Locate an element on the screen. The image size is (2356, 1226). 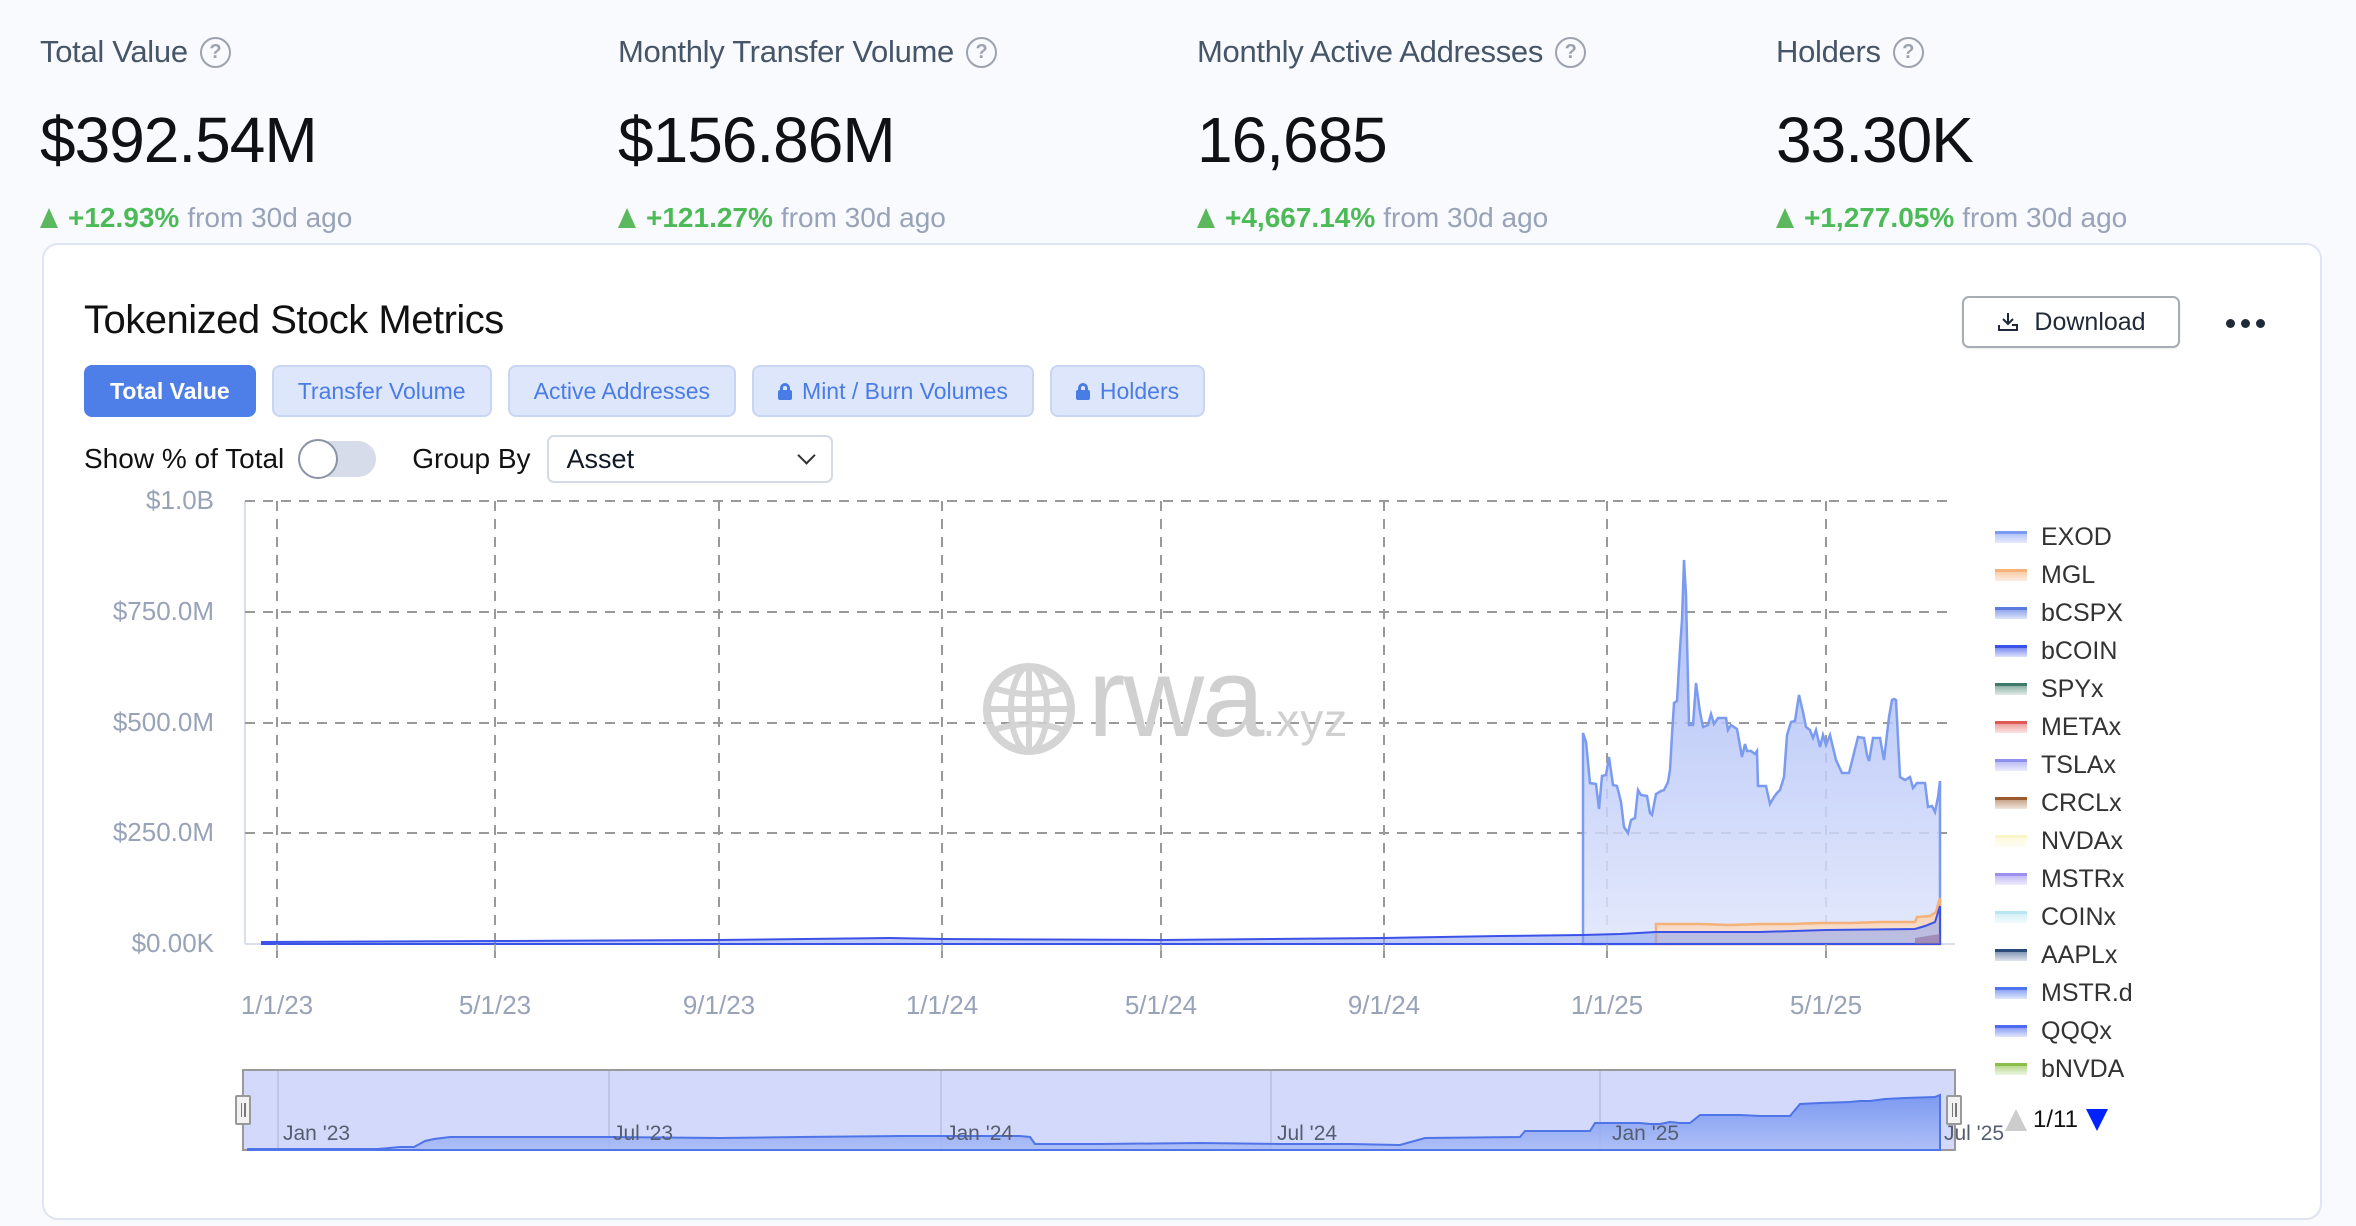
stat-delta: +12.93% is located at coordinates (124, 217).